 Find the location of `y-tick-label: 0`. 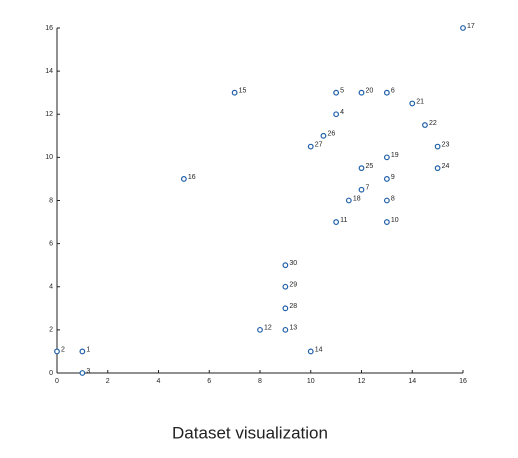

y-tick-label: 0 is located at coordinates (51, 373).